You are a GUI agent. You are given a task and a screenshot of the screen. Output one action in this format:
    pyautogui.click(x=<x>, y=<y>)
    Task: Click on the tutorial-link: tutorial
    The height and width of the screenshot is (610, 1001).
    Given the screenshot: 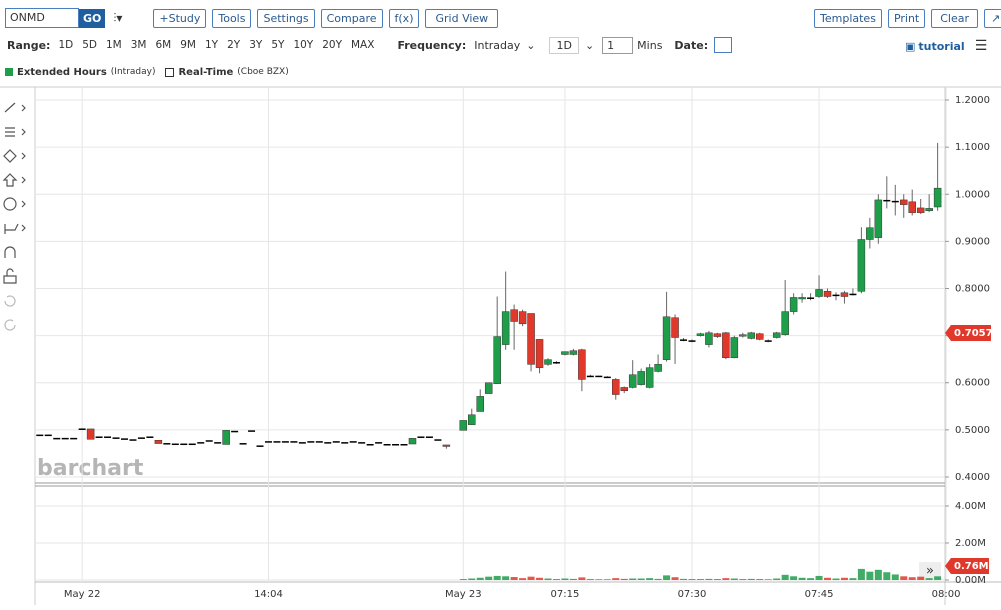 What is the action you would take?
    pyautogui.click(x=941, y=46)
    